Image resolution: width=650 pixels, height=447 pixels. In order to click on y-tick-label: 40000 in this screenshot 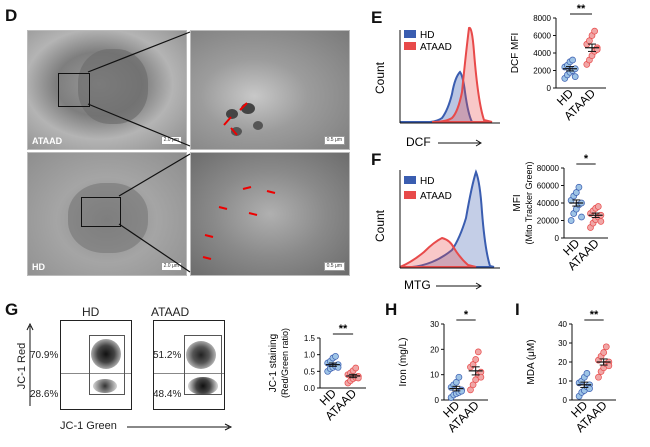, I will do `click(548, 203)`.